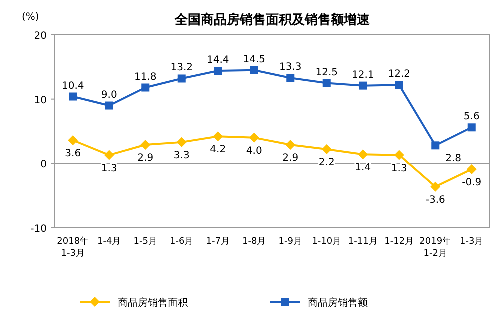 This screenshot has height=323, width=500. Describe the element at coordinates (254, 151) in the screenshot. I see `data-label: 4.0` at that location.